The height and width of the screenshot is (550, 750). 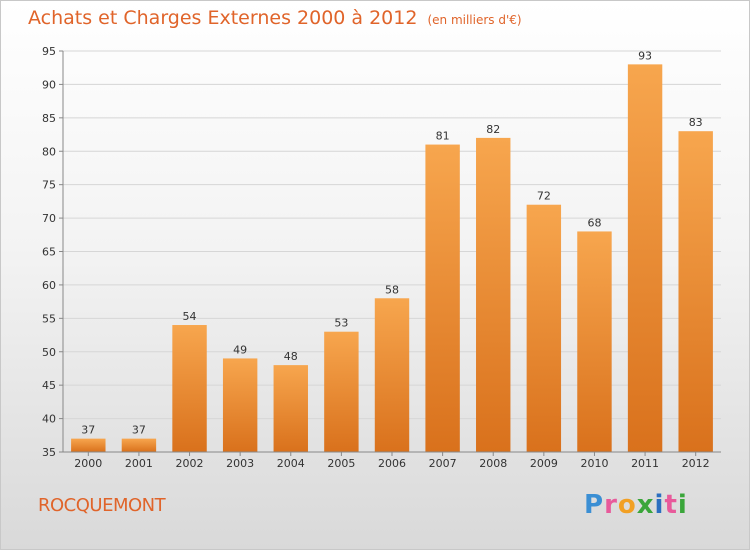 I want to click on value-label-2003: 49, so click(x=240, y=349).